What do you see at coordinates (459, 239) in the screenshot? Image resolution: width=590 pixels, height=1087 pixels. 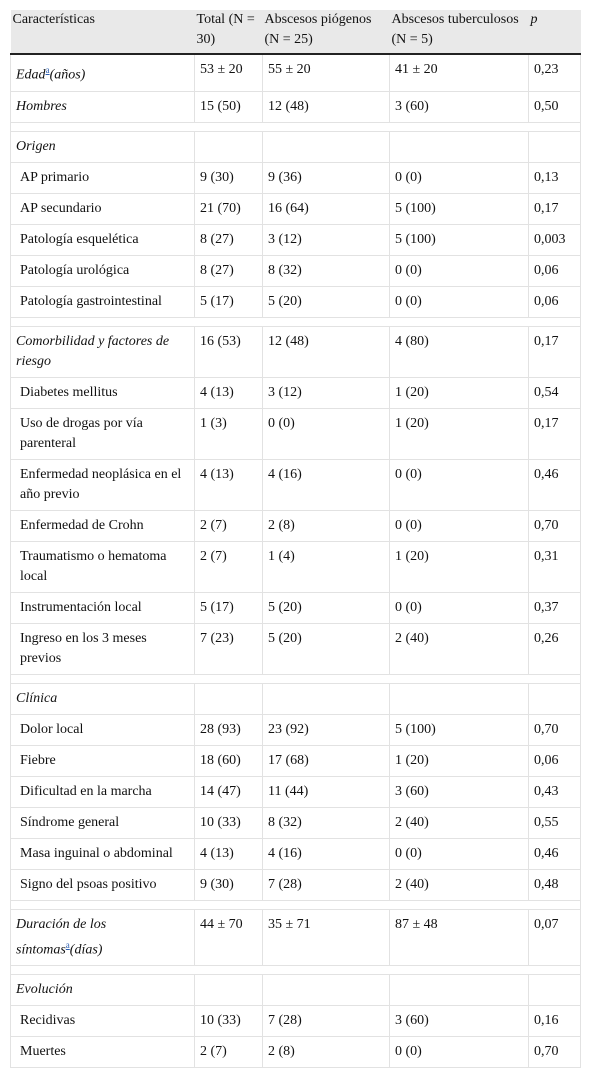 I see `value-cell: 5 (100)` at bounding box center [459, 239].